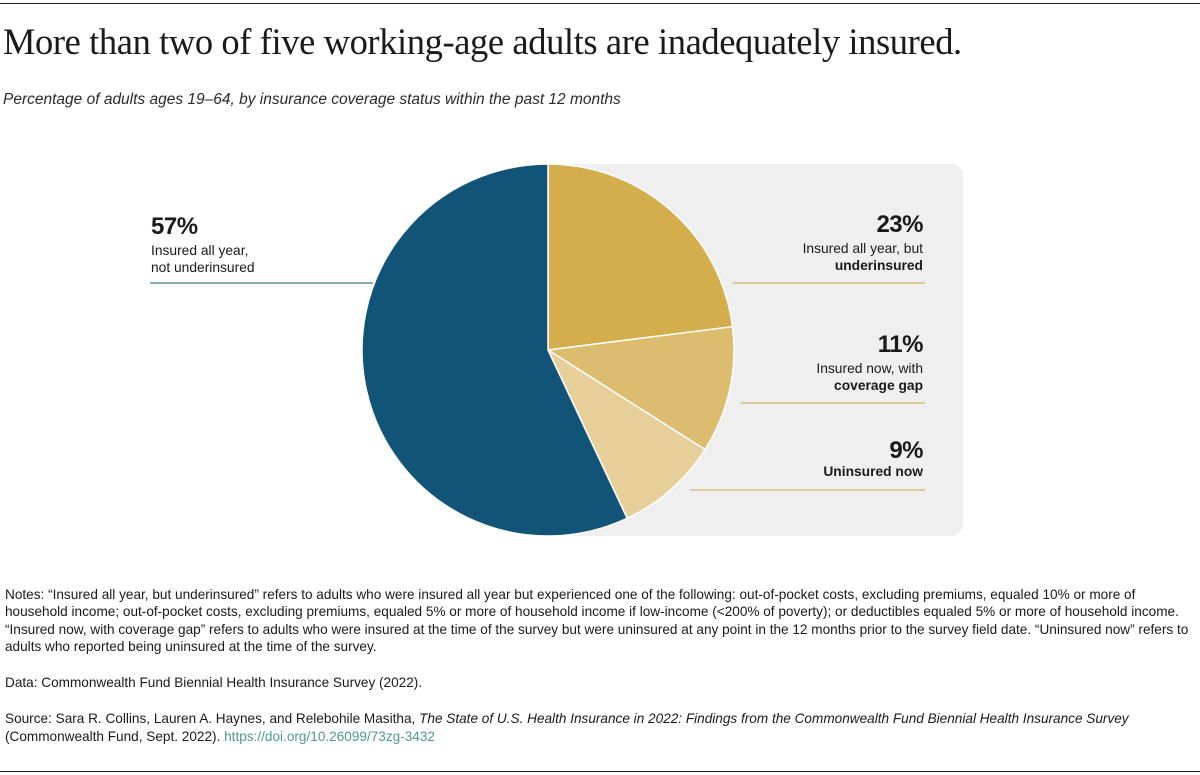  I want to click on data-label-pct-underinsured: 23%, so click(899, 224).